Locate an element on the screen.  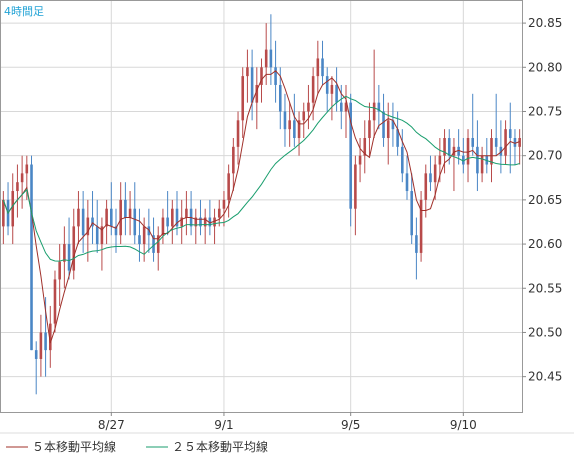
y-tick-label: 20.65 is located at coordinates (545, 200).